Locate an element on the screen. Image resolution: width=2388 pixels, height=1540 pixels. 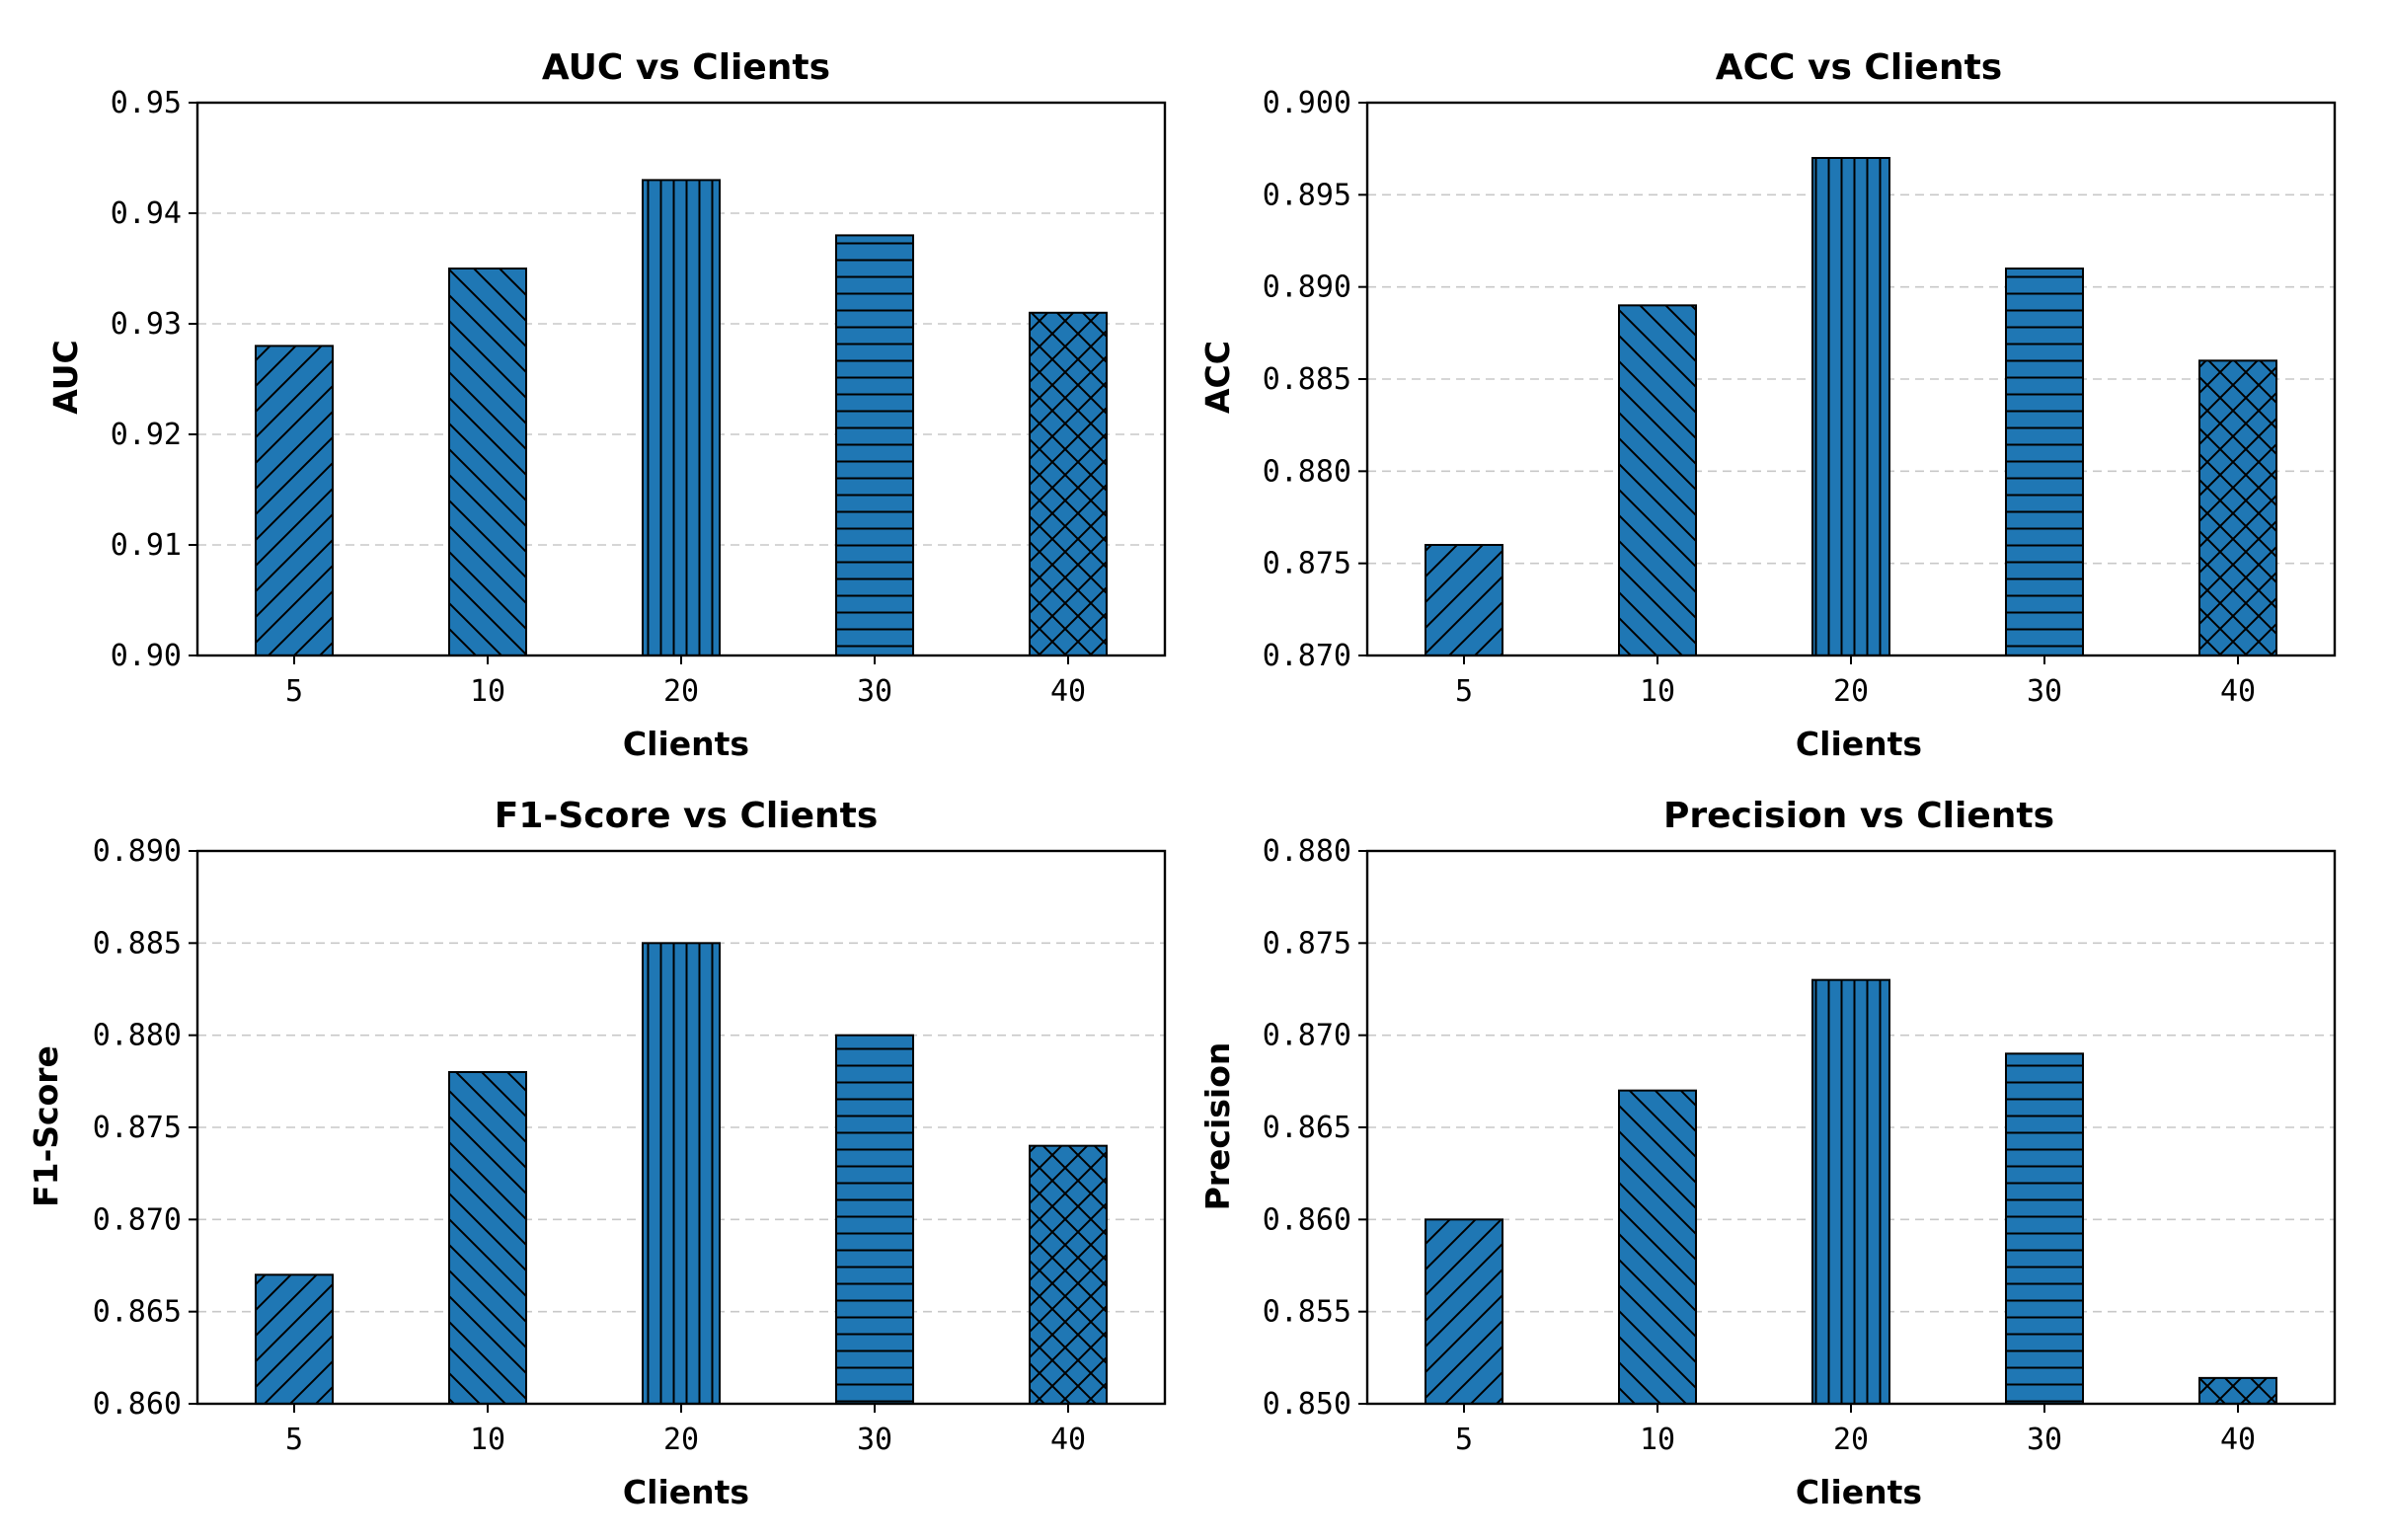
chart-title: F1-Score vs Clients is located at coordinates (687, 816).